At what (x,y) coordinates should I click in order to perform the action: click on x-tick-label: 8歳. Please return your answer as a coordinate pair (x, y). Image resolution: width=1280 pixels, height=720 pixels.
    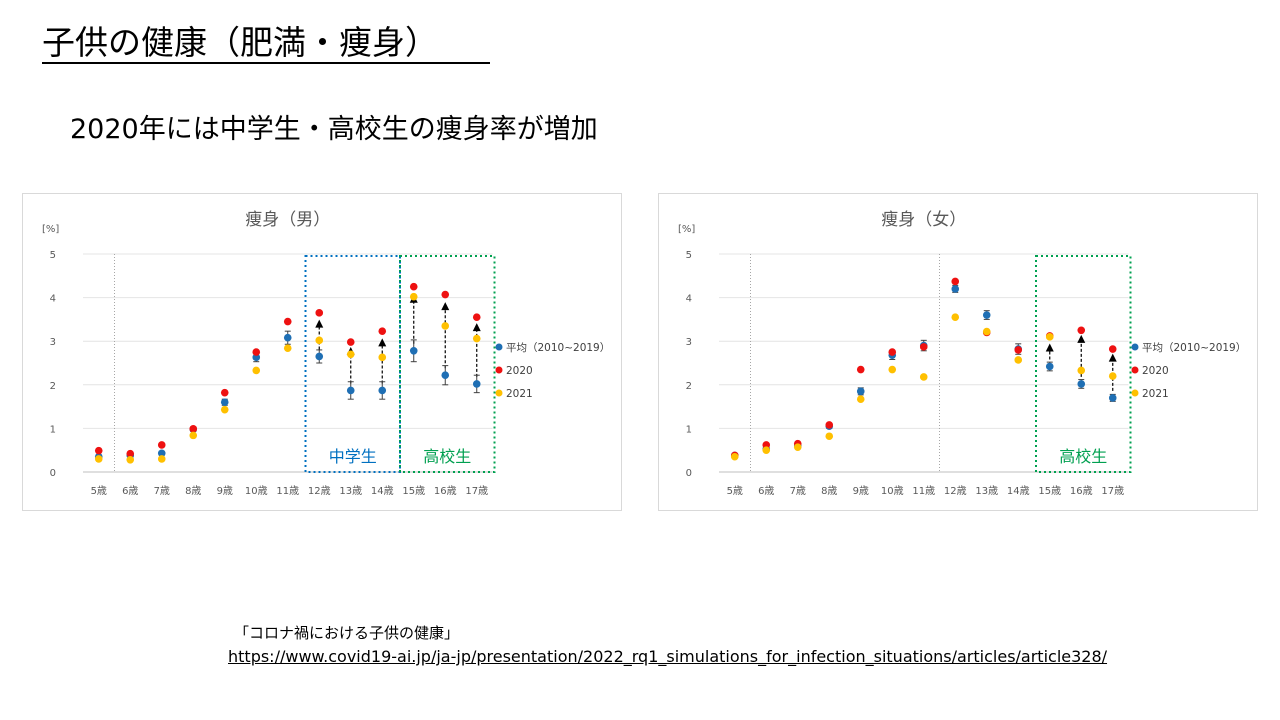
    Looking at the image, I should click on (193, 491).